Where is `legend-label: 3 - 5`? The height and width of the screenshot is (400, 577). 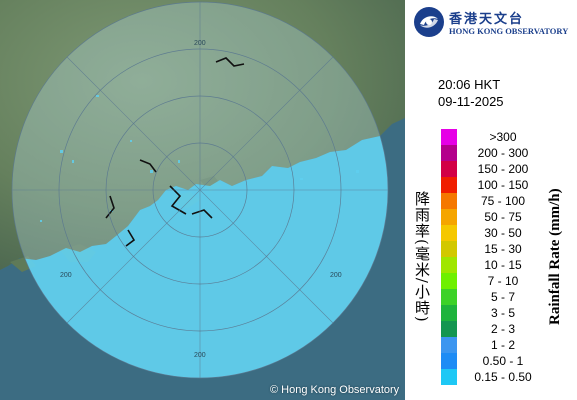
legend-label: 3 - 5 is located at coordinates (502, 313).